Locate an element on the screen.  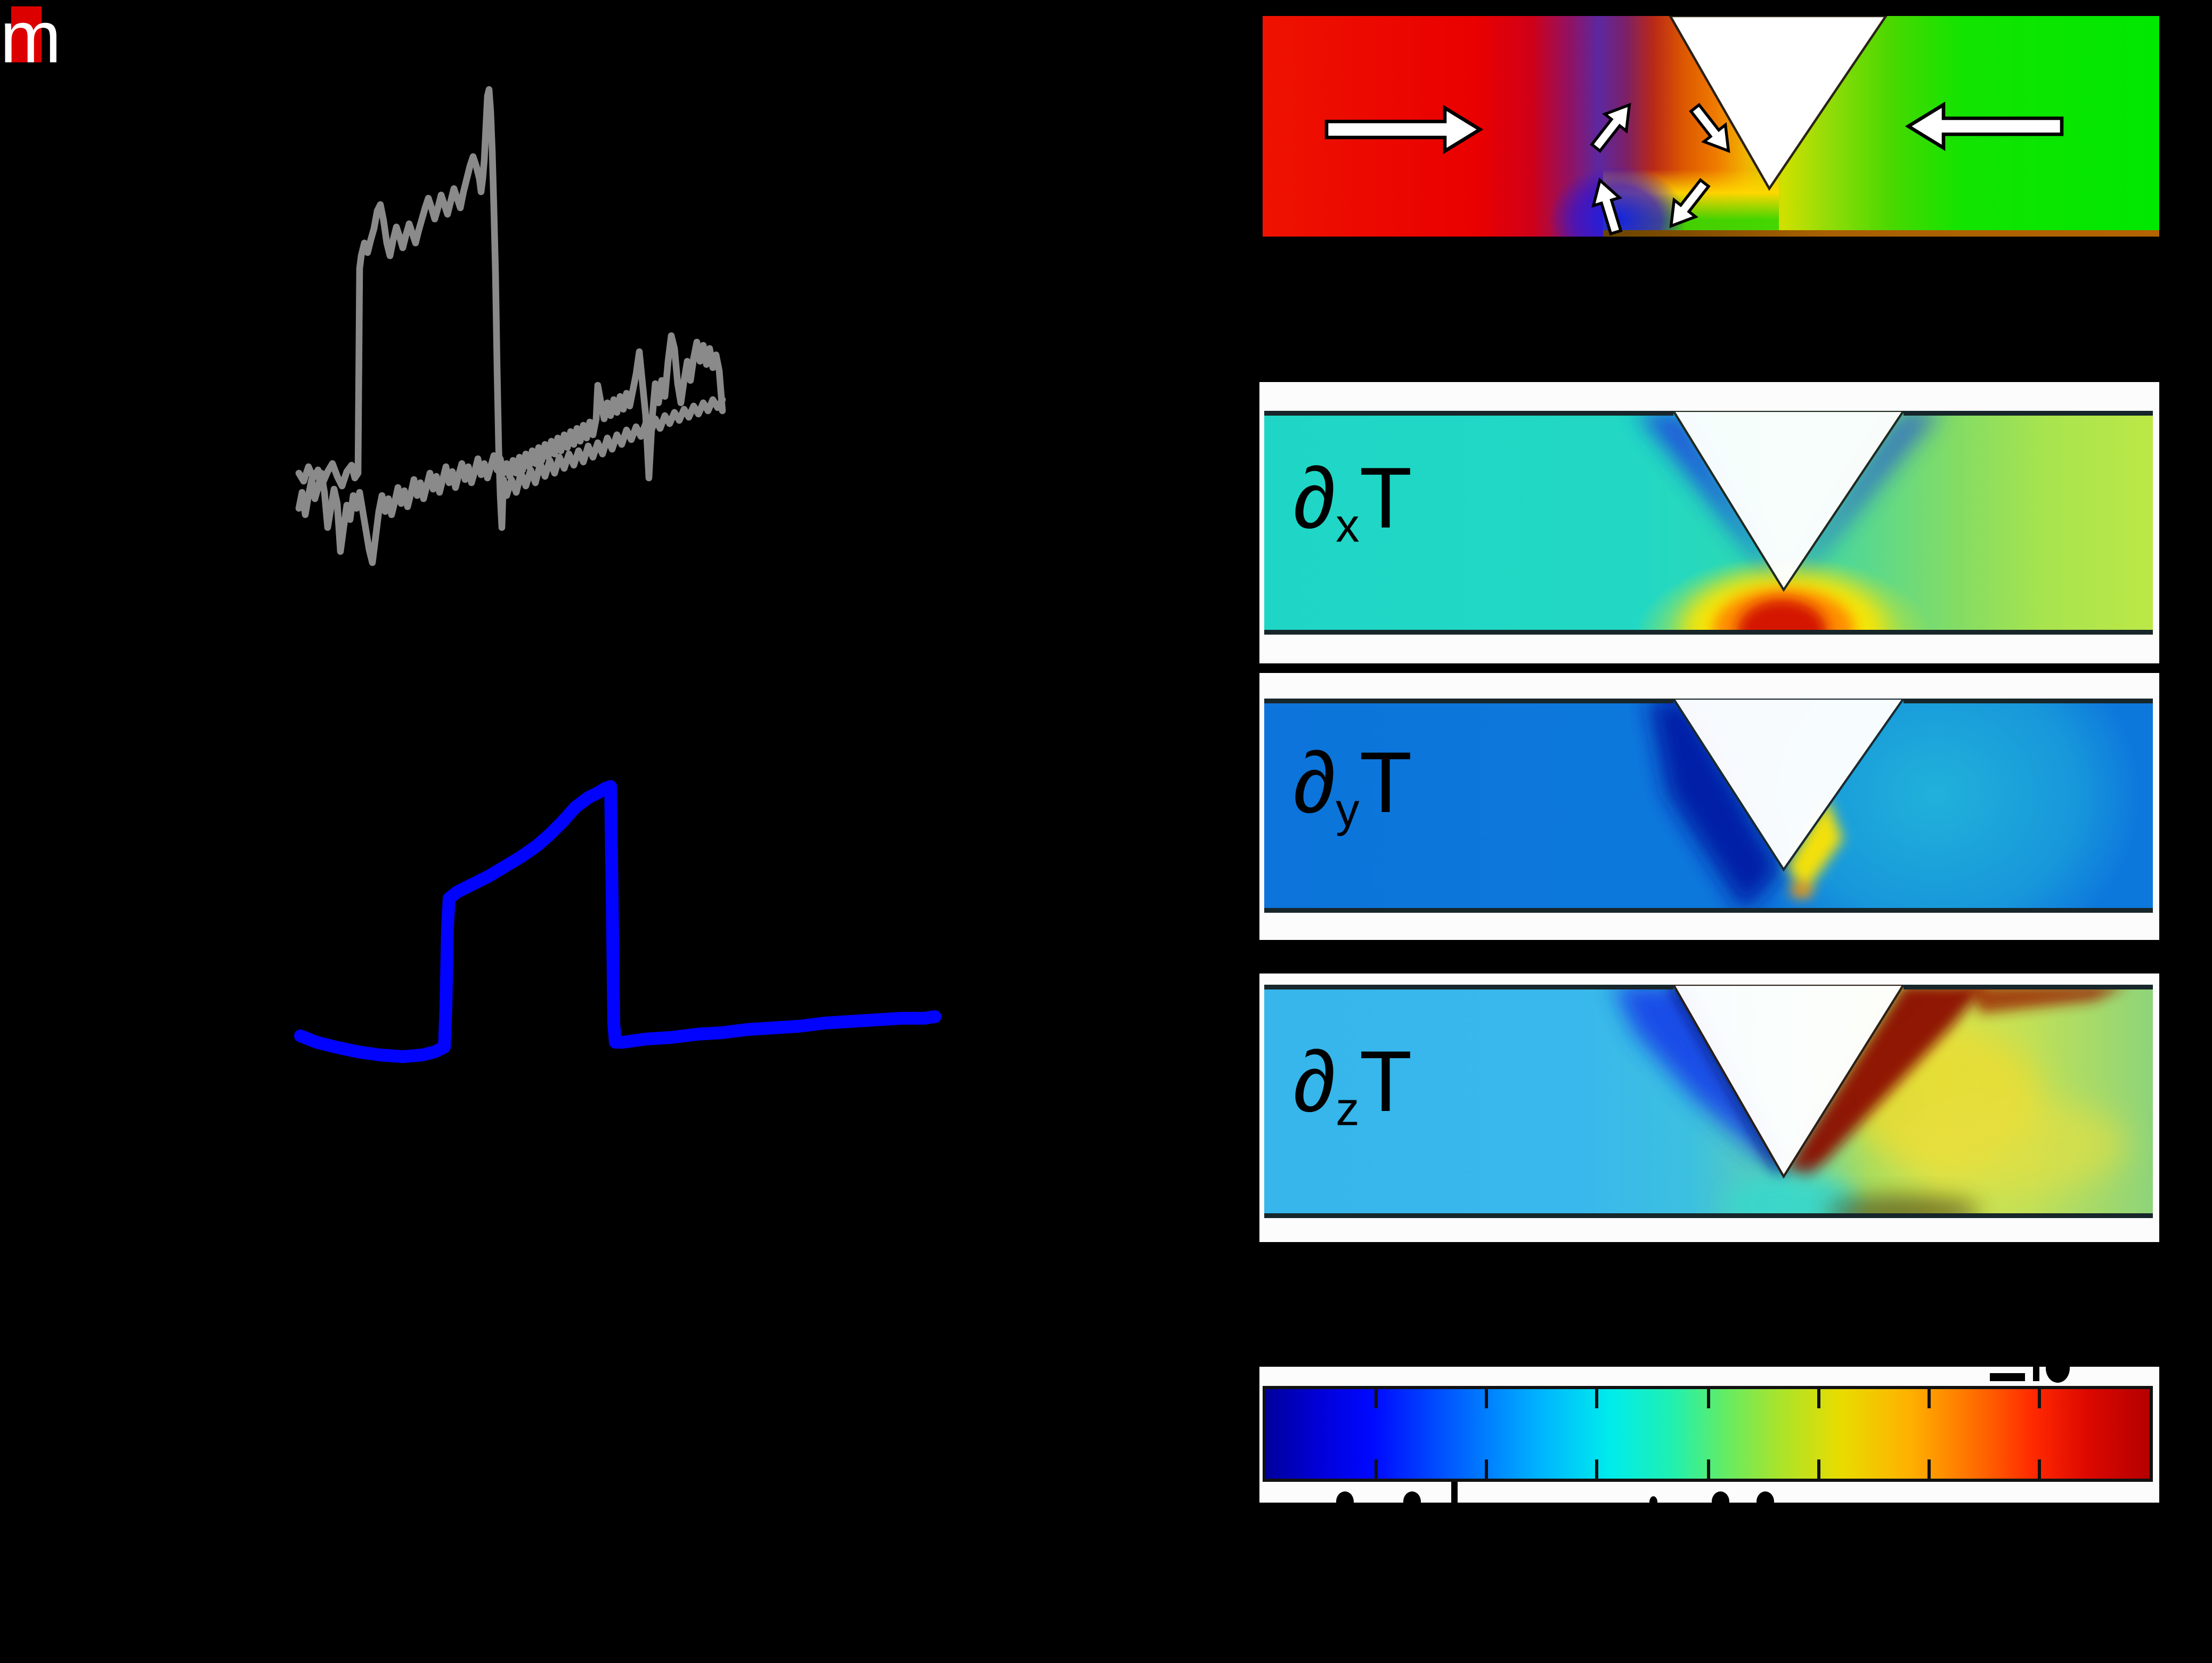
m-panel-label: m is located at coordinates (30, 39).